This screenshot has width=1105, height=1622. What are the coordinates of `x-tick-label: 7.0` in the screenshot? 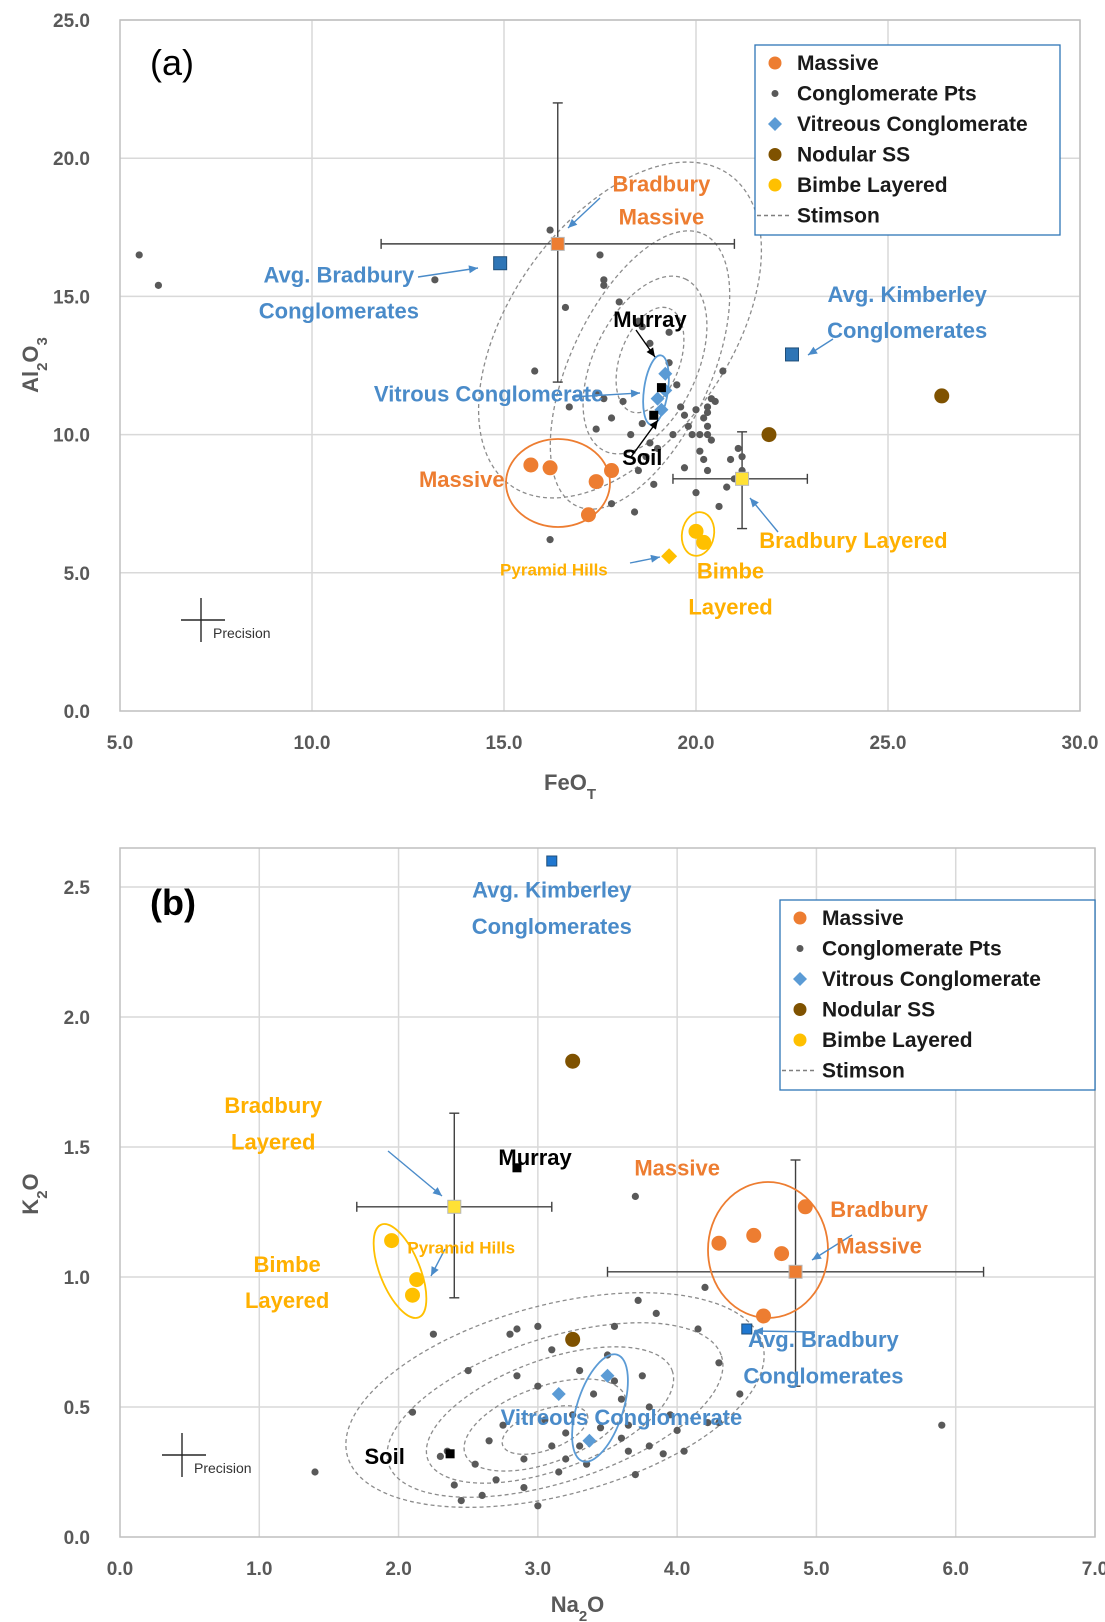 It's located at (1093, 1569).